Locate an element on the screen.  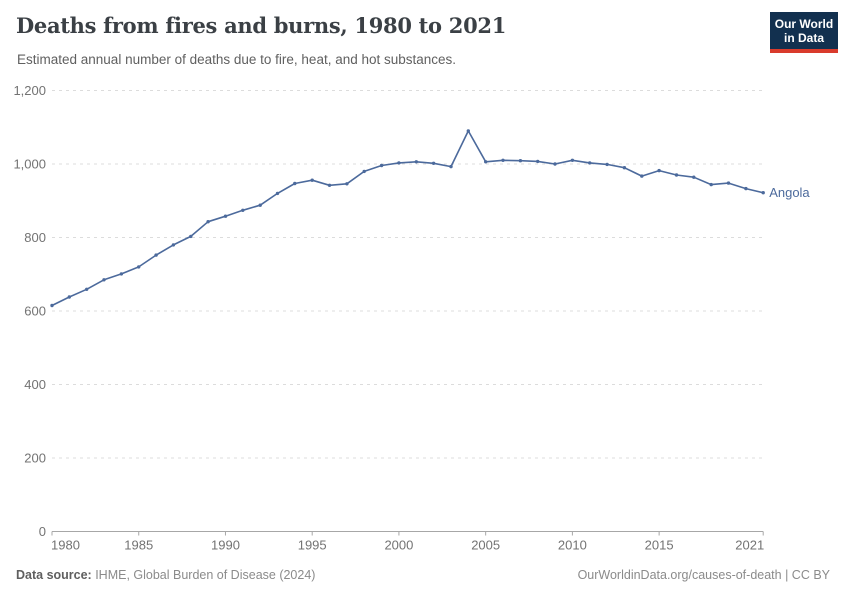
data-source-value: IHME, Global Burden of Disease (2024) is located at coordinates (203, 575).